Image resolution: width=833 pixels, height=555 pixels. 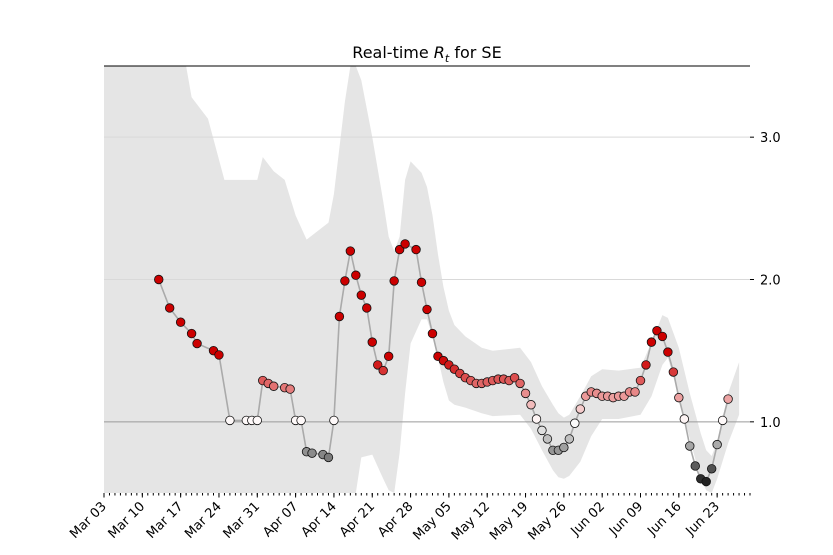 What do you see at coordinates (588, 519) in the screenshot?
I see `x-tick-label: Jun 02` at bounding box center [588, 519].